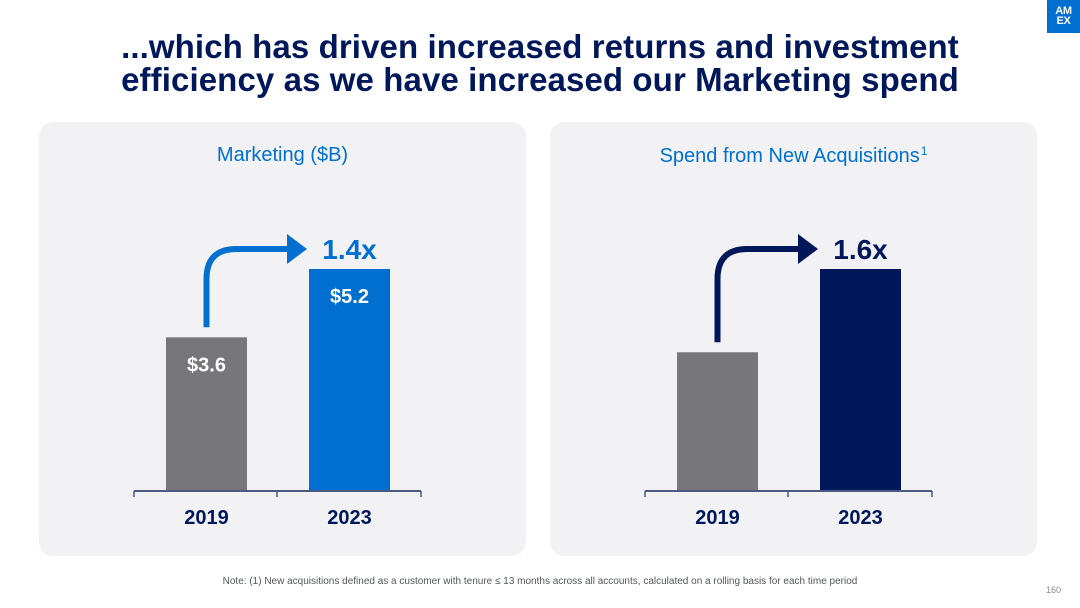  What do you see at coordinates (924, 151) in the screenshot?
I see `acquisitions-title-footnote: 1` at bounding box center [924, 151].